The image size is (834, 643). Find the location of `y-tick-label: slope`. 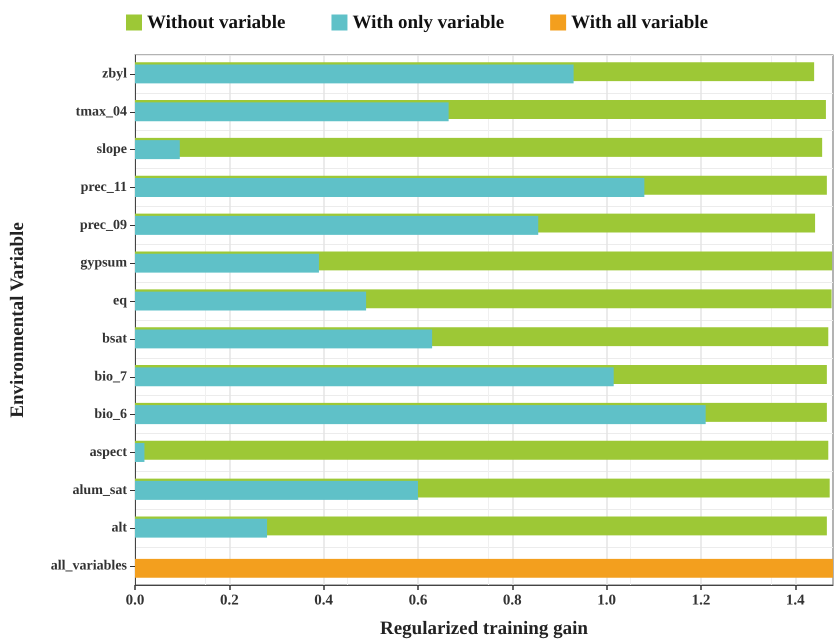

y-tick-label: slope is located at coordinates (111, 150).